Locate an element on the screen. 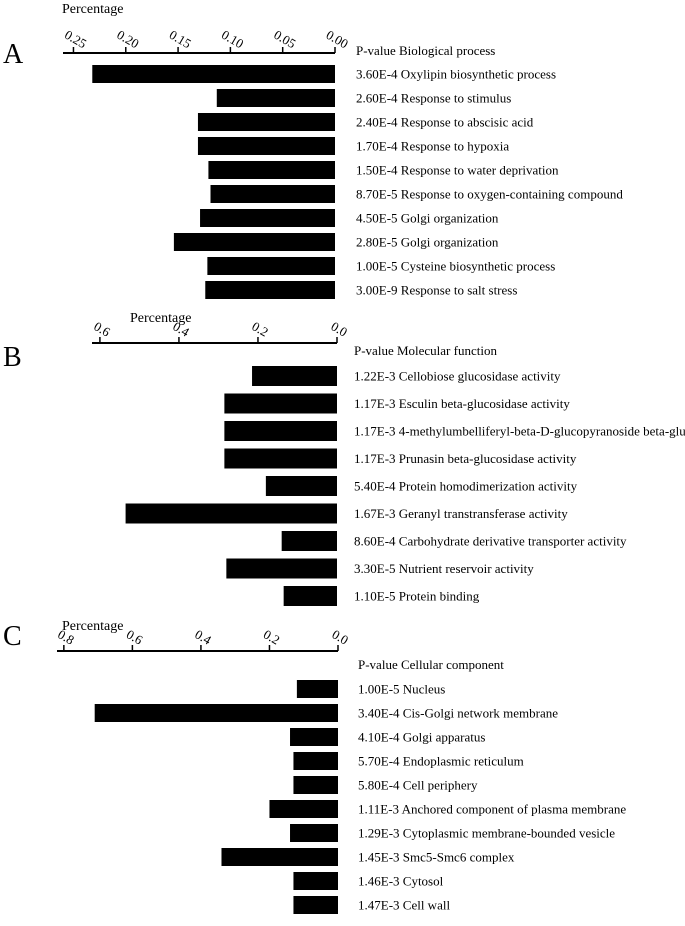 This screenshot has width=685, height=926. x-tick-label: 0.10 is located at coordinates (232, 39).